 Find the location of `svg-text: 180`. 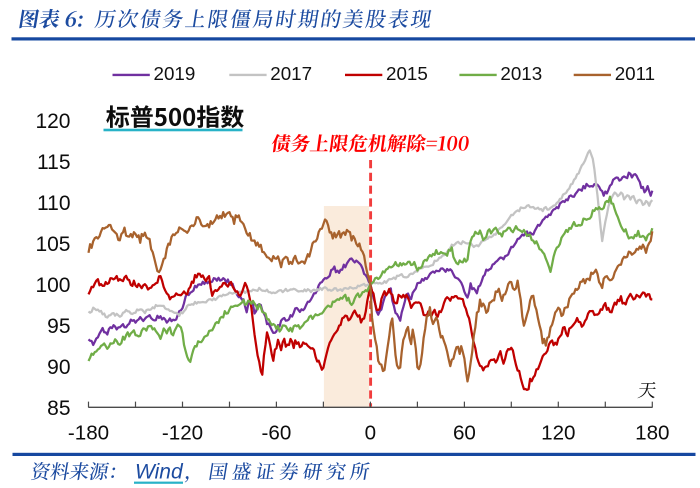

svg-text: 180 is located at coordinates (652, 433).